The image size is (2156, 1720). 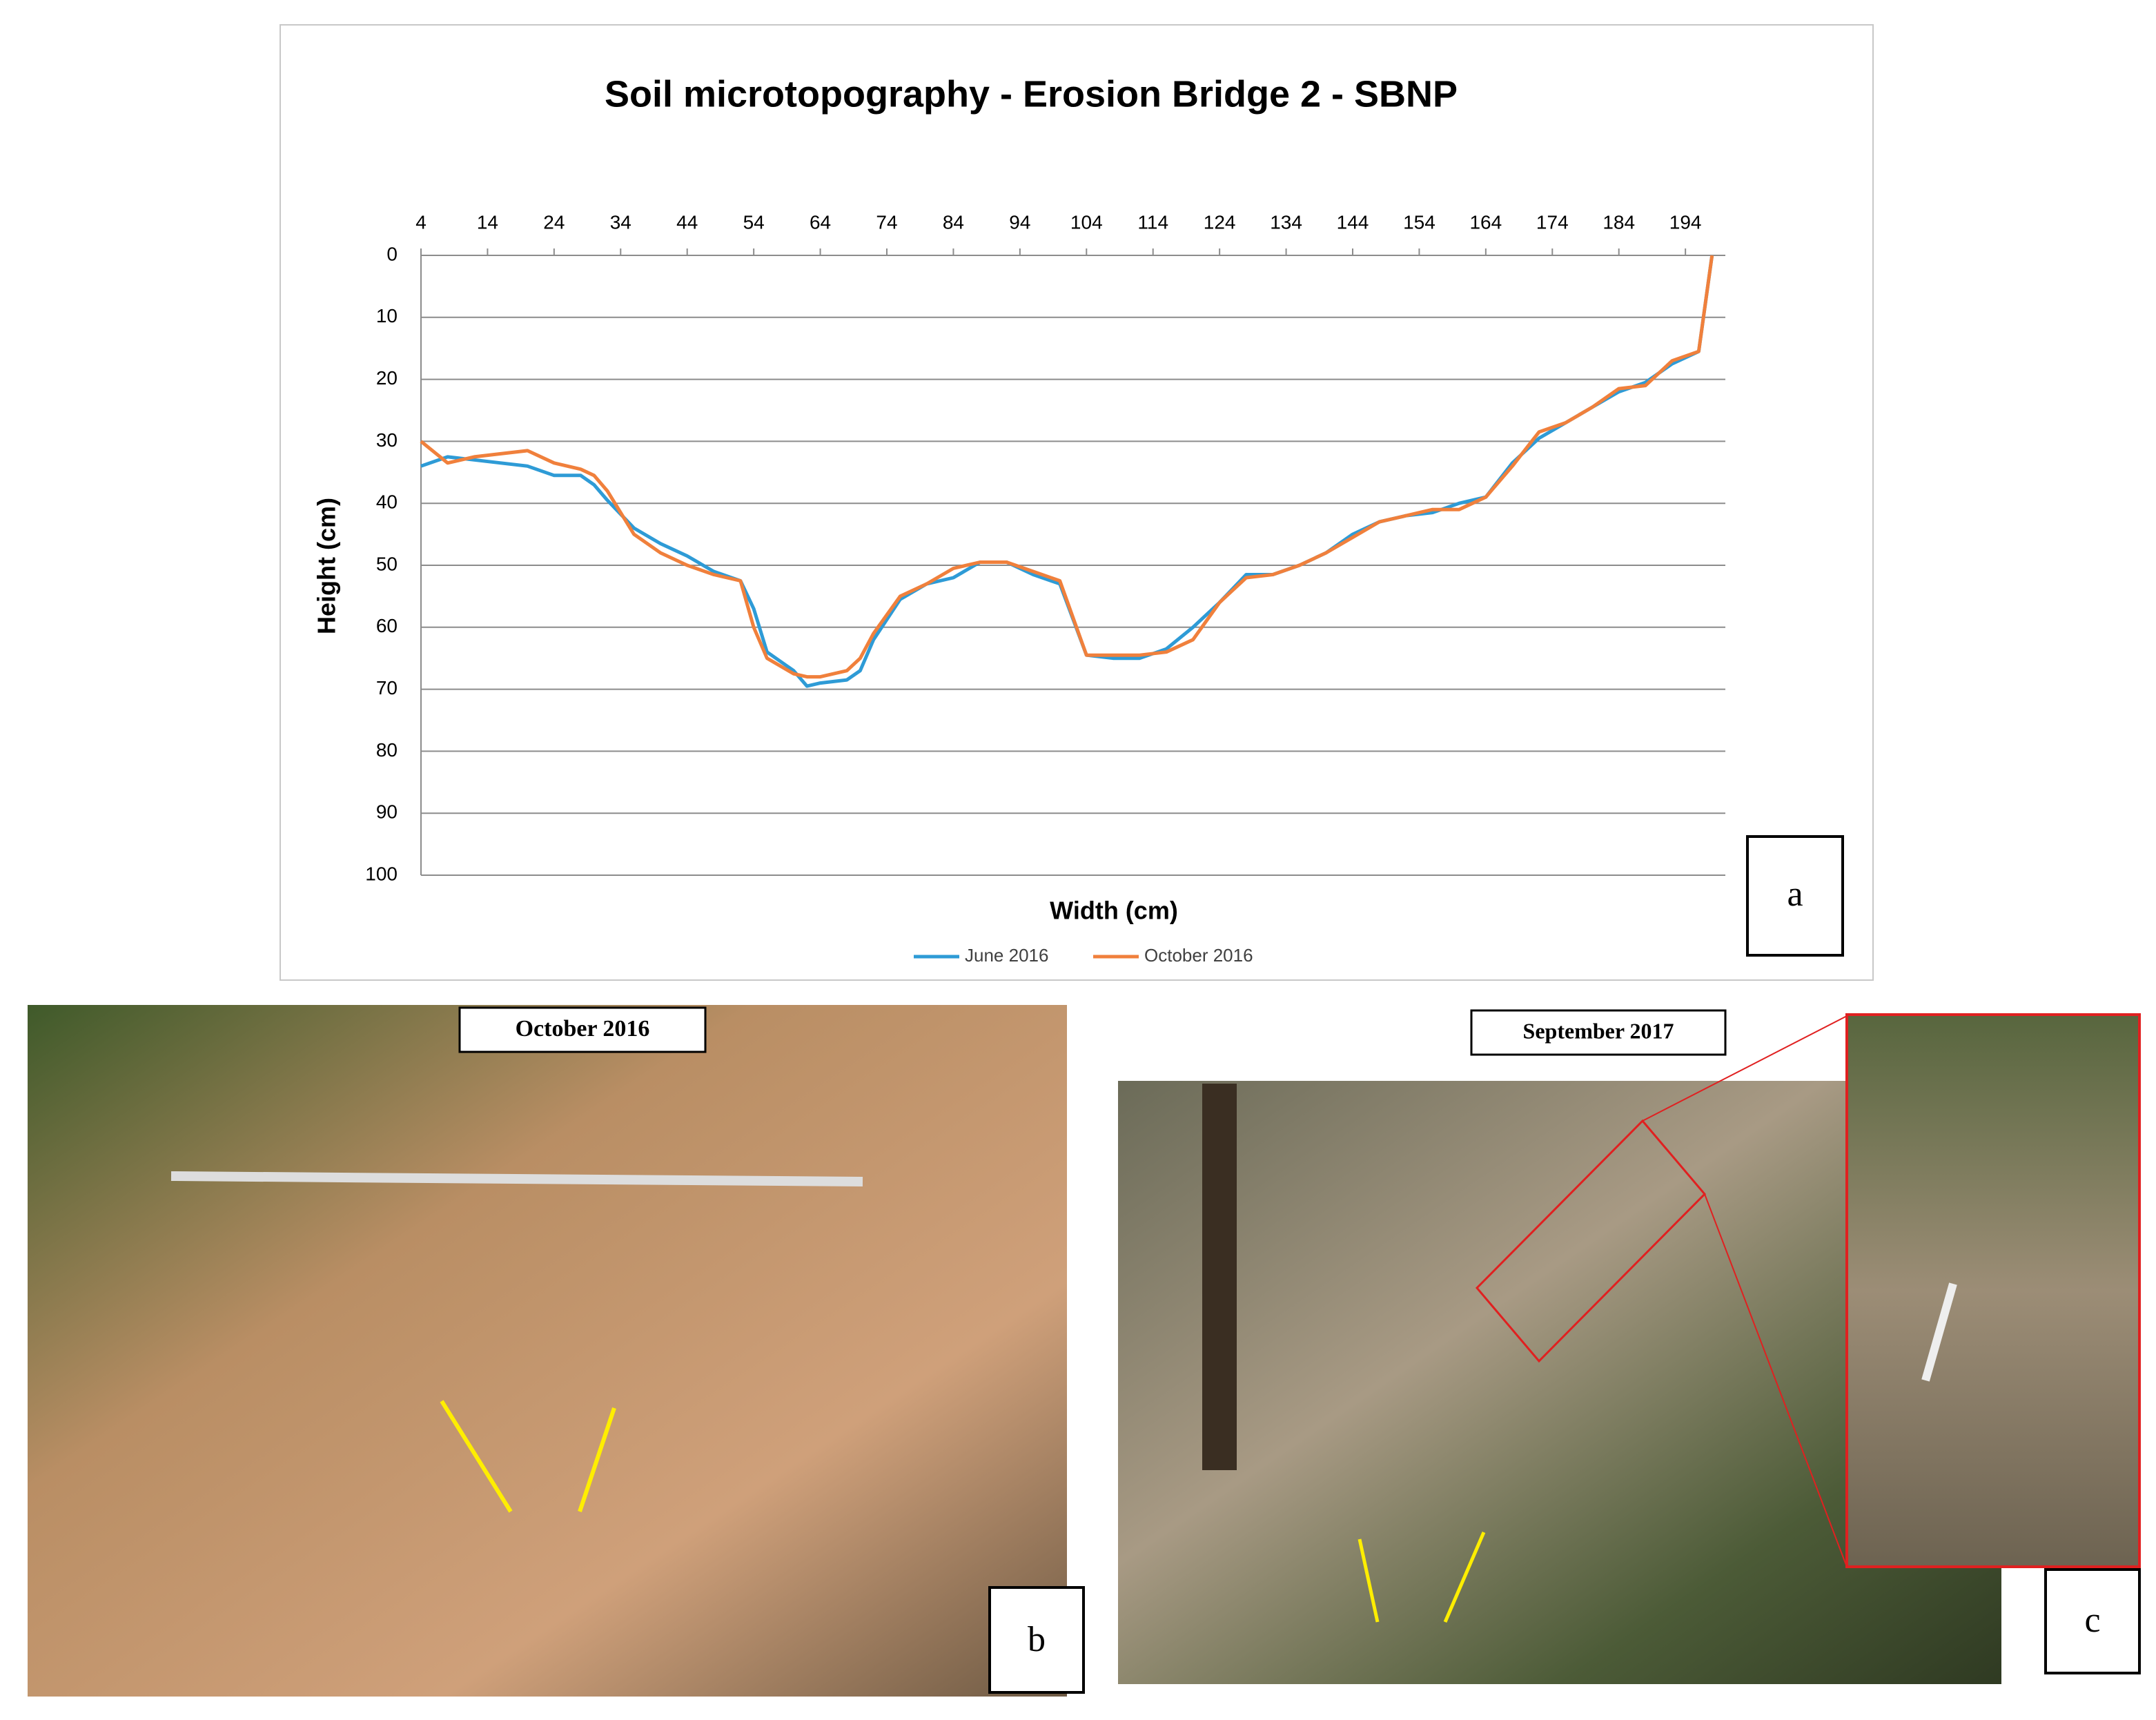 What do you see at coordinates (554, 222) in the screenshot?
I see `x-tick-label: 24` at bounding box center [554, 222].